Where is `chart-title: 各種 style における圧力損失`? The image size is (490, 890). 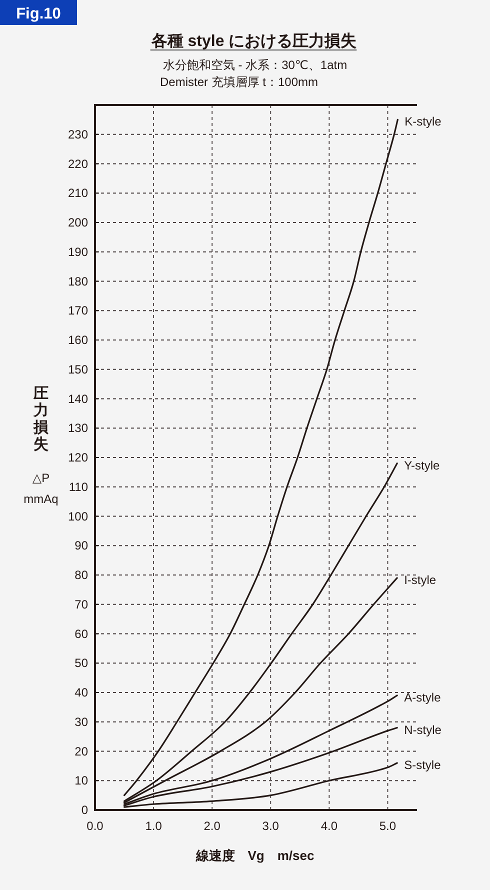
chart-title: 各種 style における圧力損失 is located at coordinates (253, 41).